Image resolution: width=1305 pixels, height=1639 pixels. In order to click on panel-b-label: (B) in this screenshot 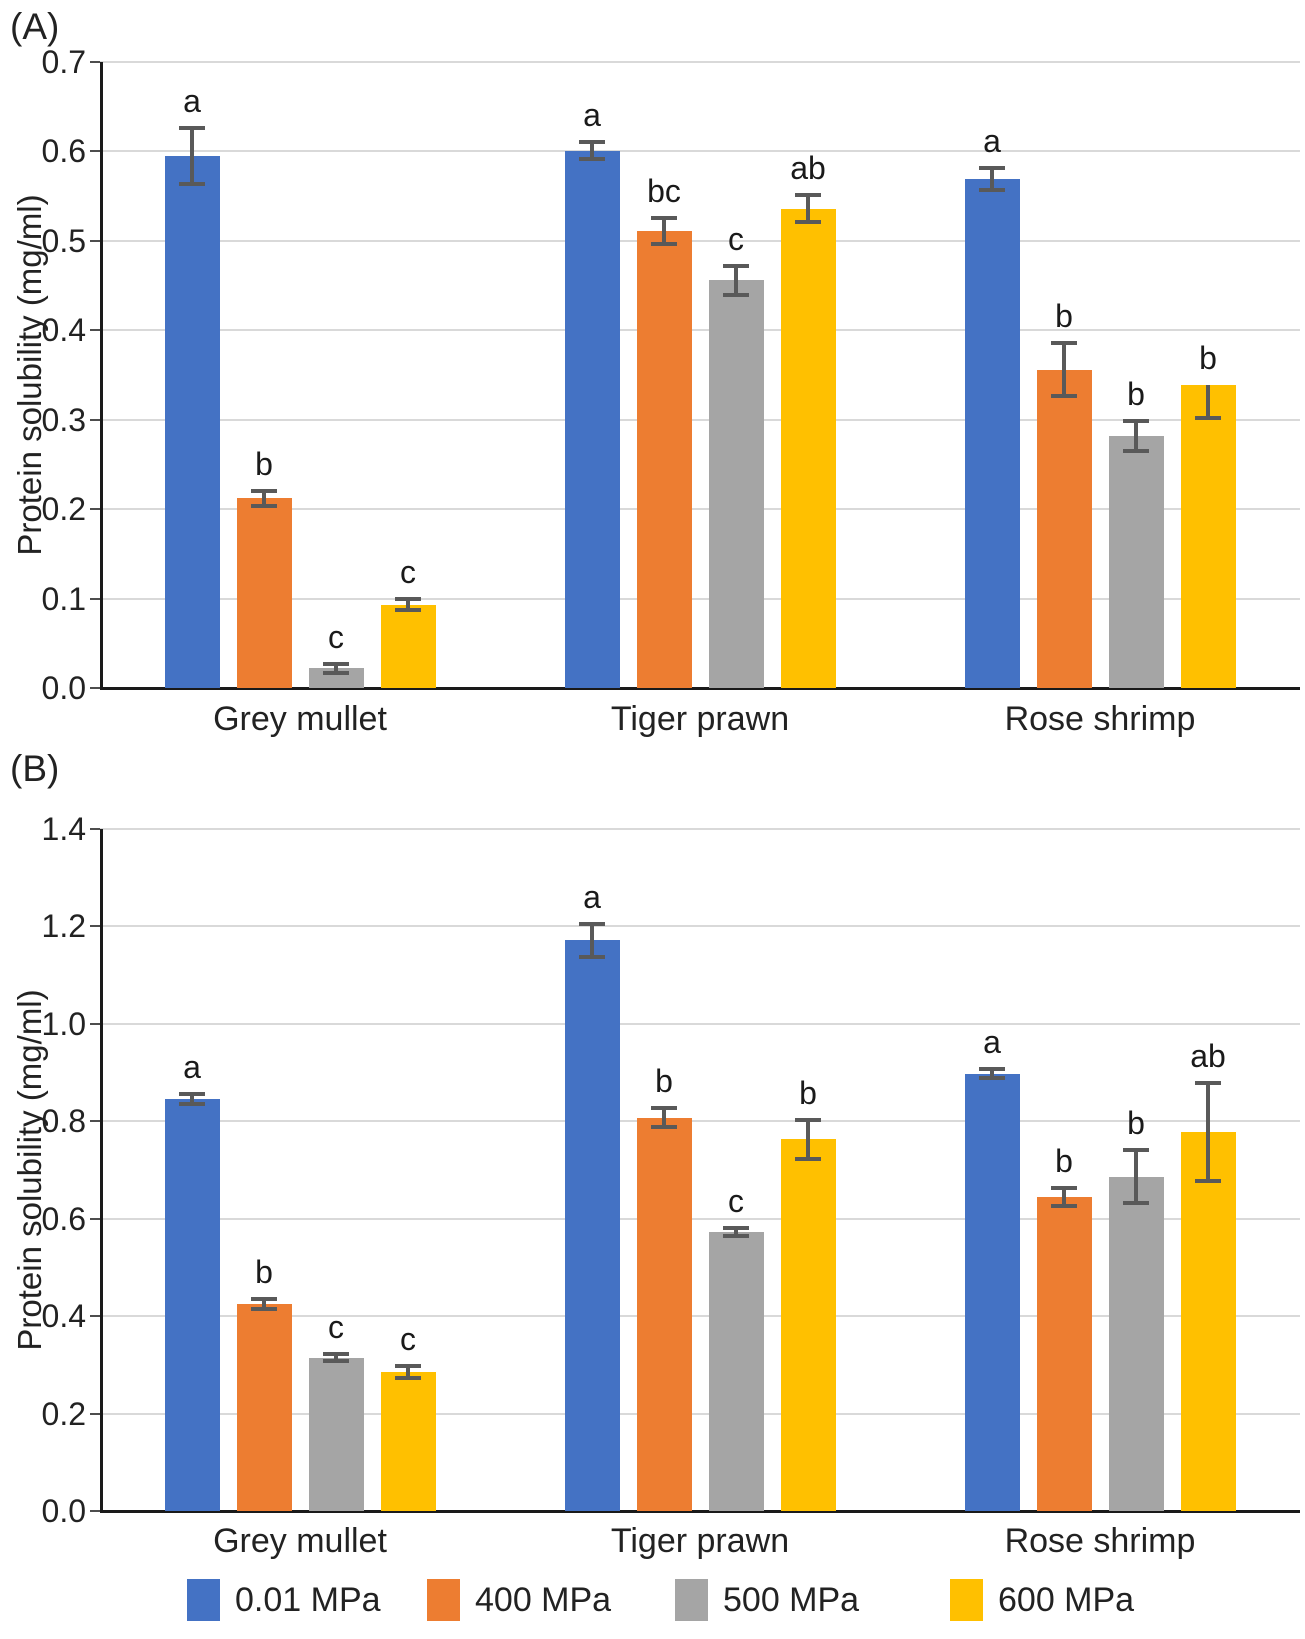, I will do `click(35, 768)`.